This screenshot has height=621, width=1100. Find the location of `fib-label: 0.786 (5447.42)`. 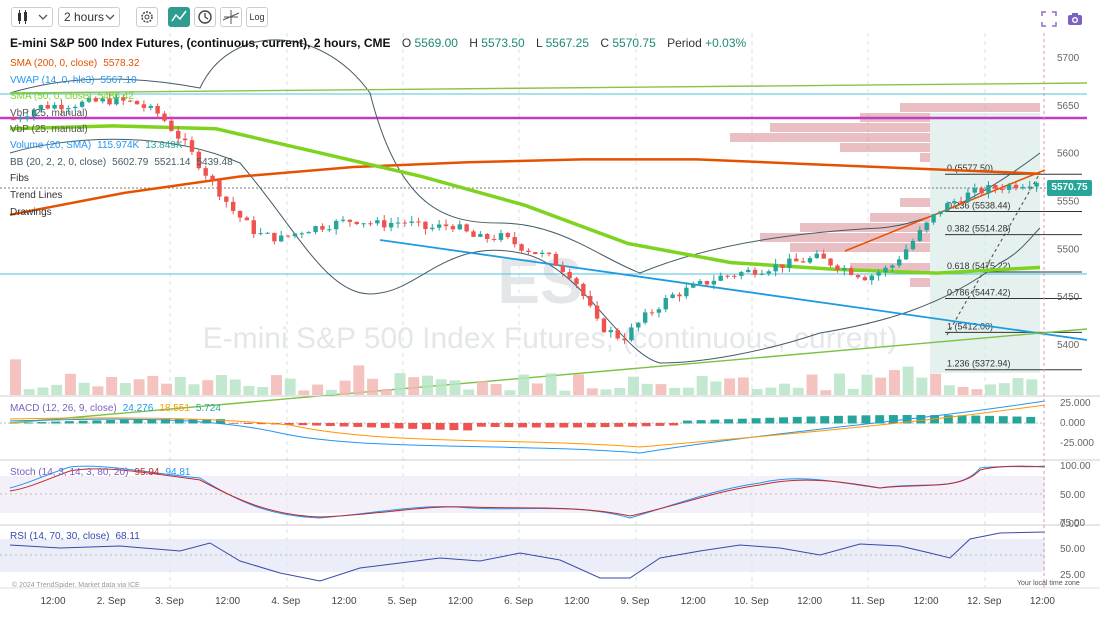

fib-label: 0.786 (5447.42) is located at coordinates (979, 293).